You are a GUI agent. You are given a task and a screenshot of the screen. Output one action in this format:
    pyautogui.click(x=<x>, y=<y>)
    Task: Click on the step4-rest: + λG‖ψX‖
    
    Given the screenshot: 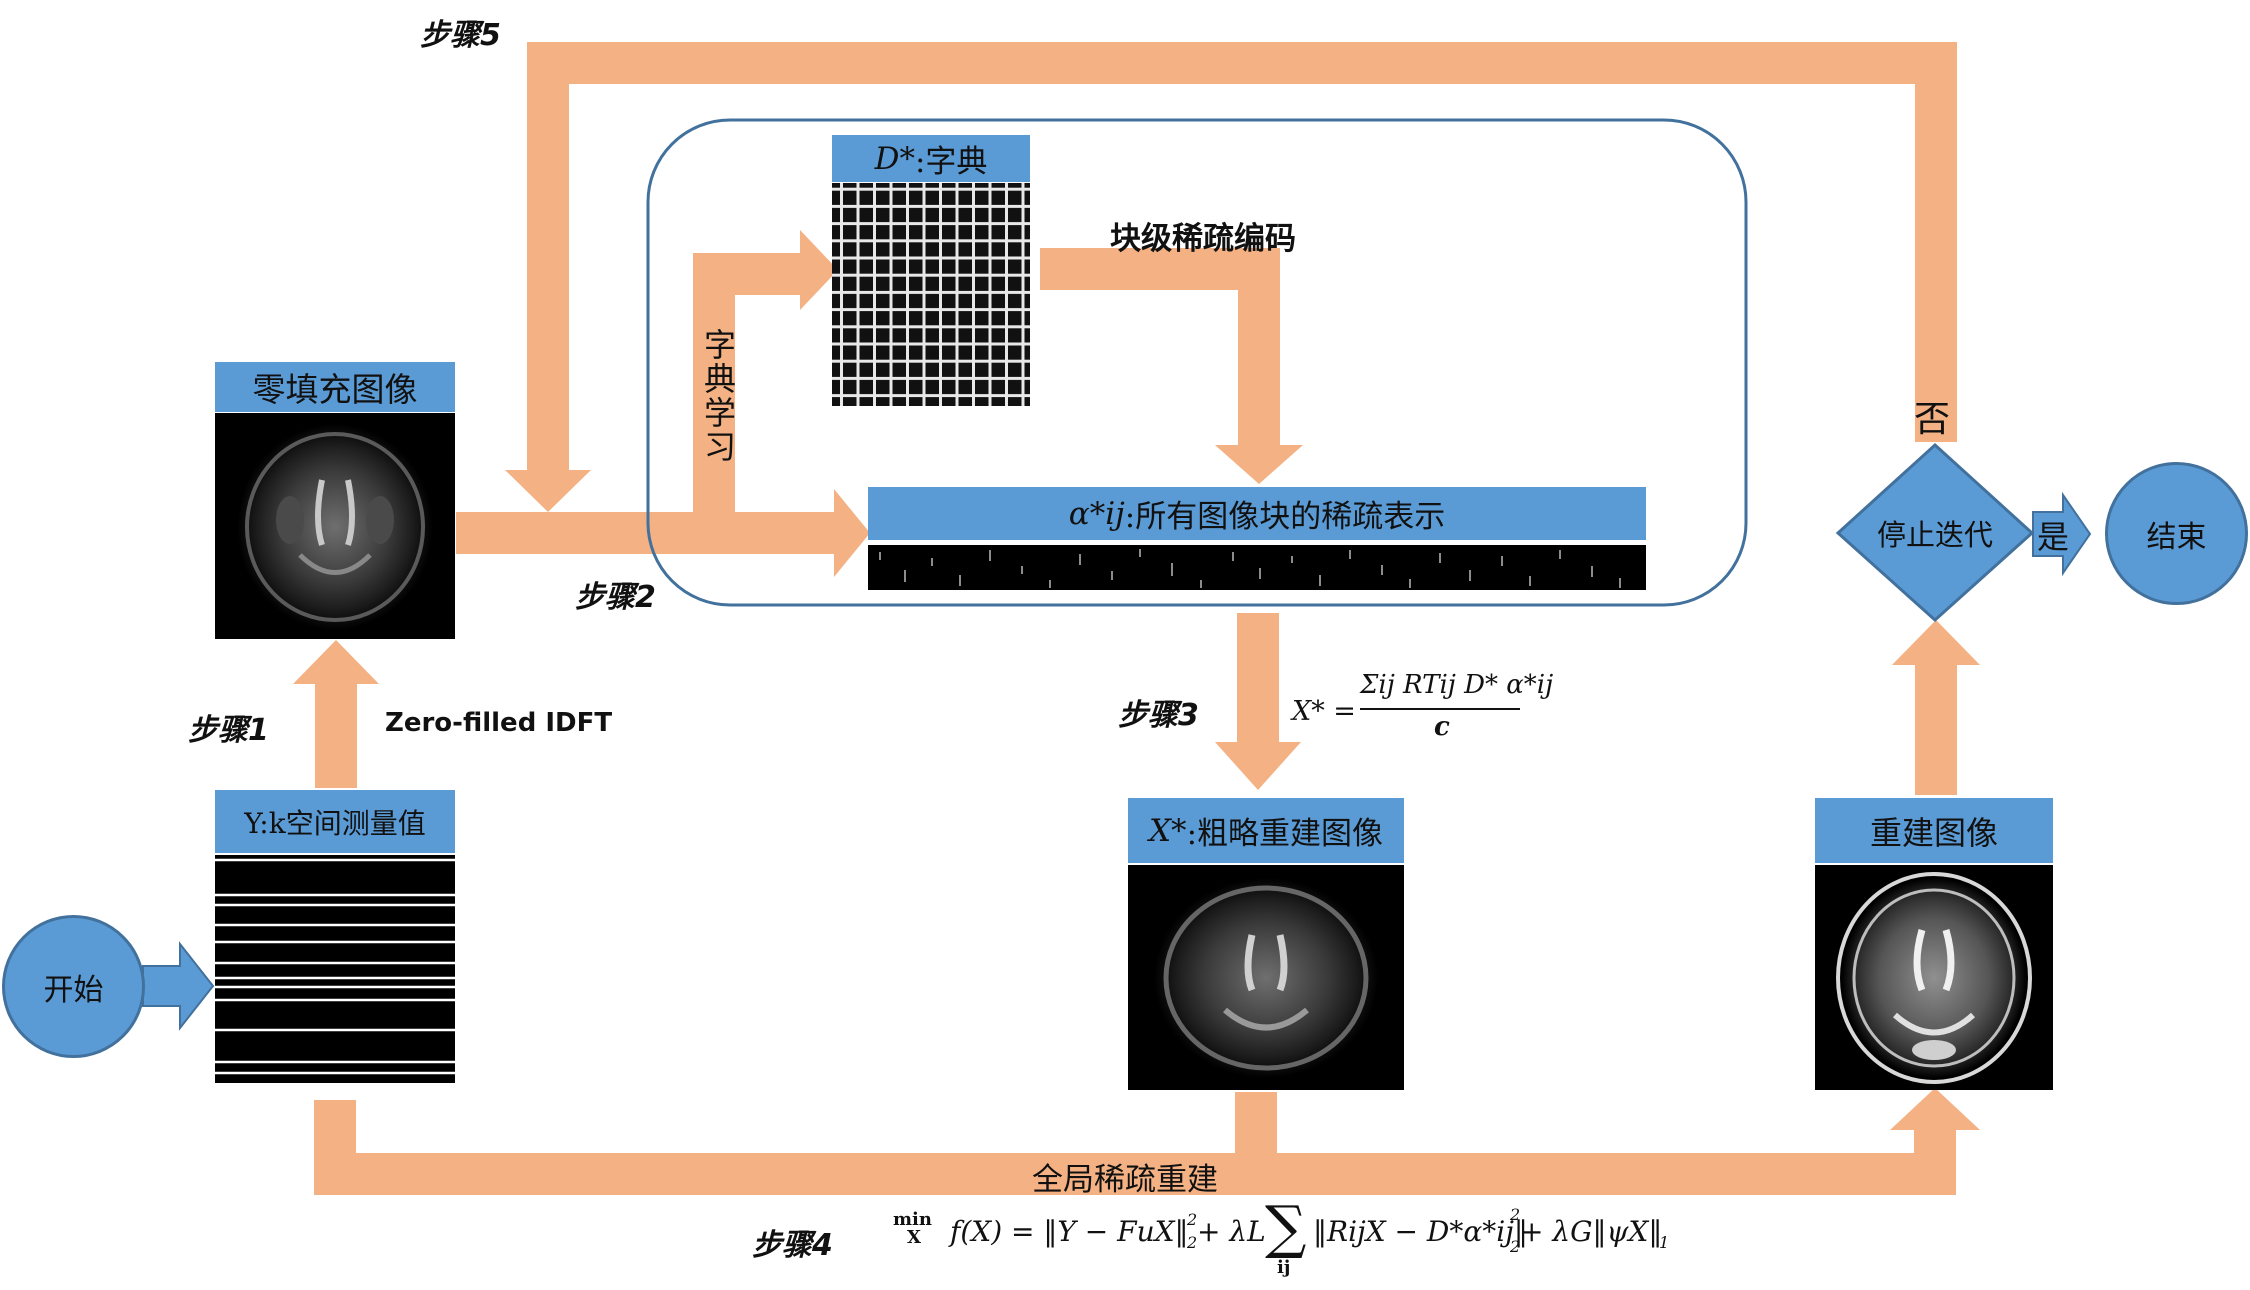 What is the action you would take?
    pyautogui.click(x=1591, y=1231)
    